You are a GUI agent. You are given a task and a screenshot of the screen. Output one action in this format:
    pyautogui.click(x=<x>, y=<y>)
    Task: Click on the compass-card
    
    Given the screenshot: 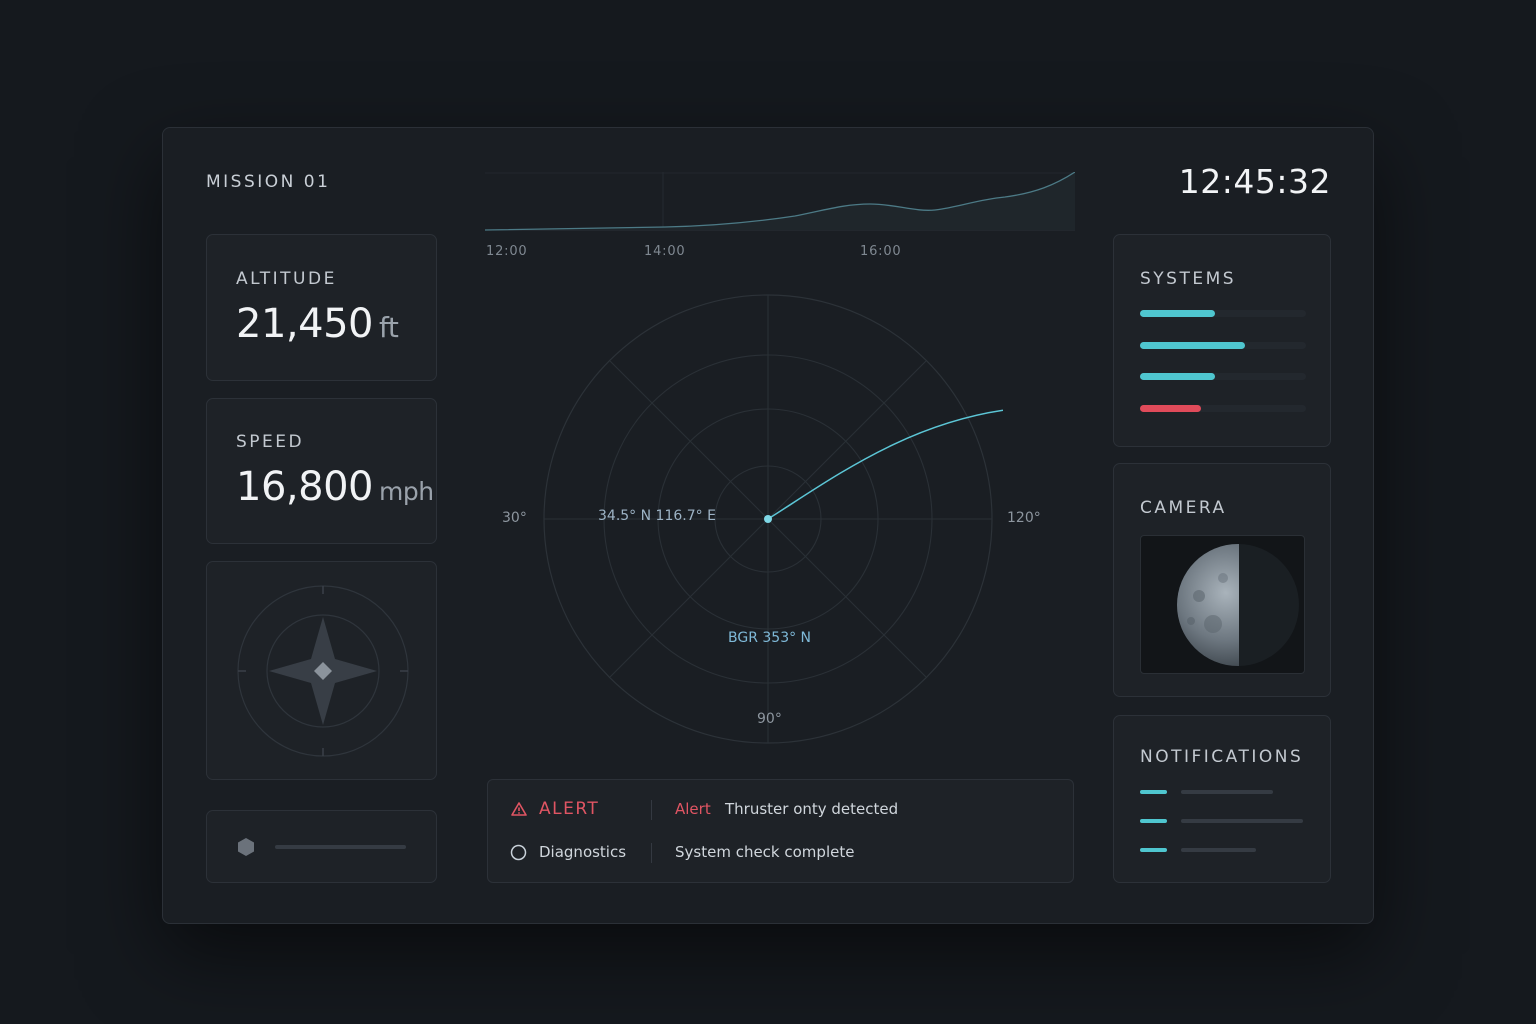 What is the action you would take?
    pyautogui.click(x=321, y=670)
    